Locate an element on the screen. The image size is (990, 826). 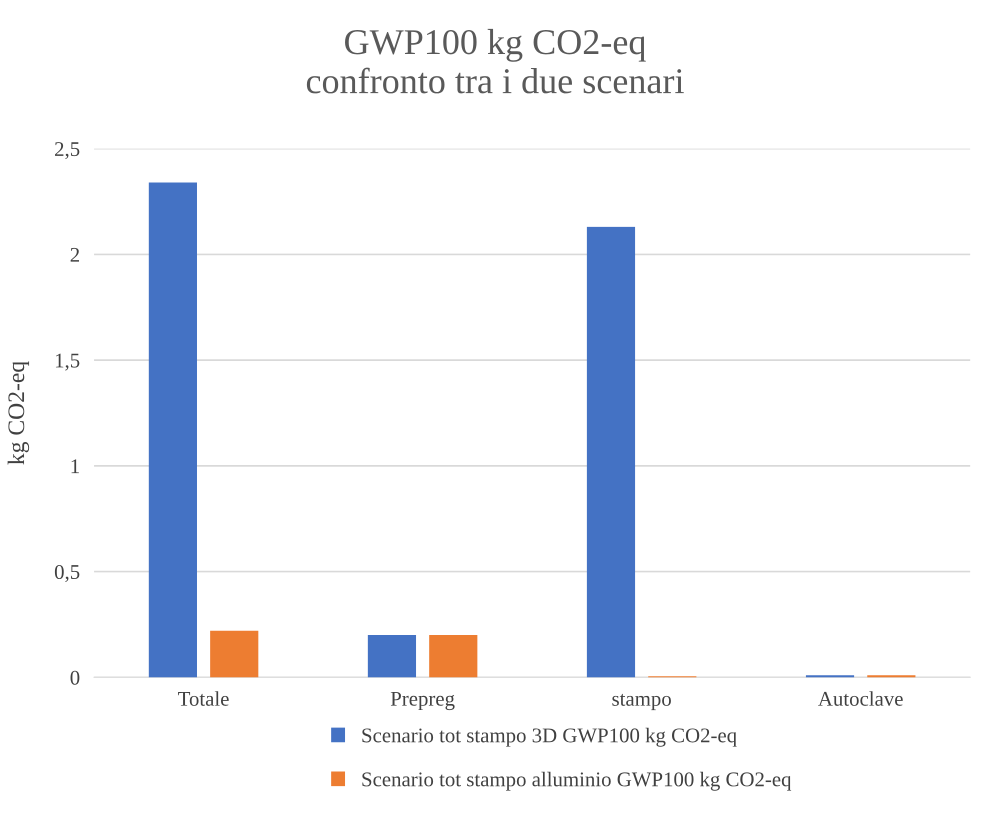
y-tick-label: 0,5 is located at coordinates (67, 573).